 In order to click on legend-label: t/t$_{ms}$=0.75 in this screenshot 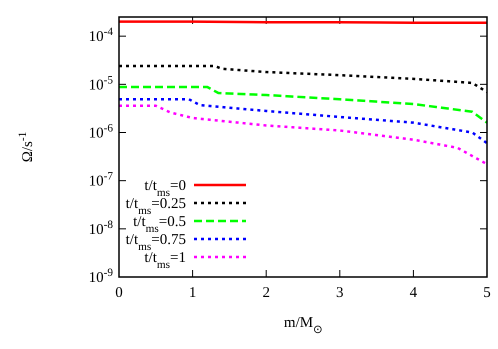, I will do `click(156, 242)`.